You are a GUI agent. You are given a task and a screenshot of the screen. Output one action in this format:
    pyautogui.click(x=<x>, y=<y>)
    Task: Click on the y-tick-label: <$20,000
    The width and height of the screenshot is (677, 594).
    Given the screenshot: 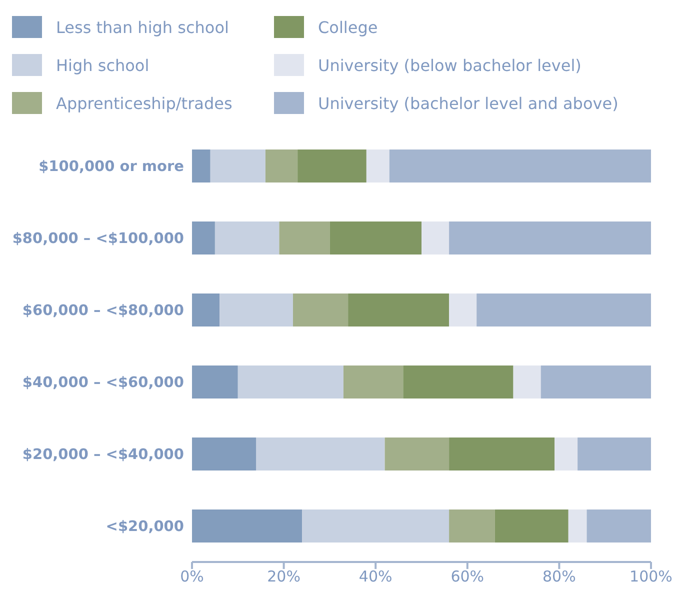 What is the action you would take?
    pyautogui.click(x=145, y=527)
    